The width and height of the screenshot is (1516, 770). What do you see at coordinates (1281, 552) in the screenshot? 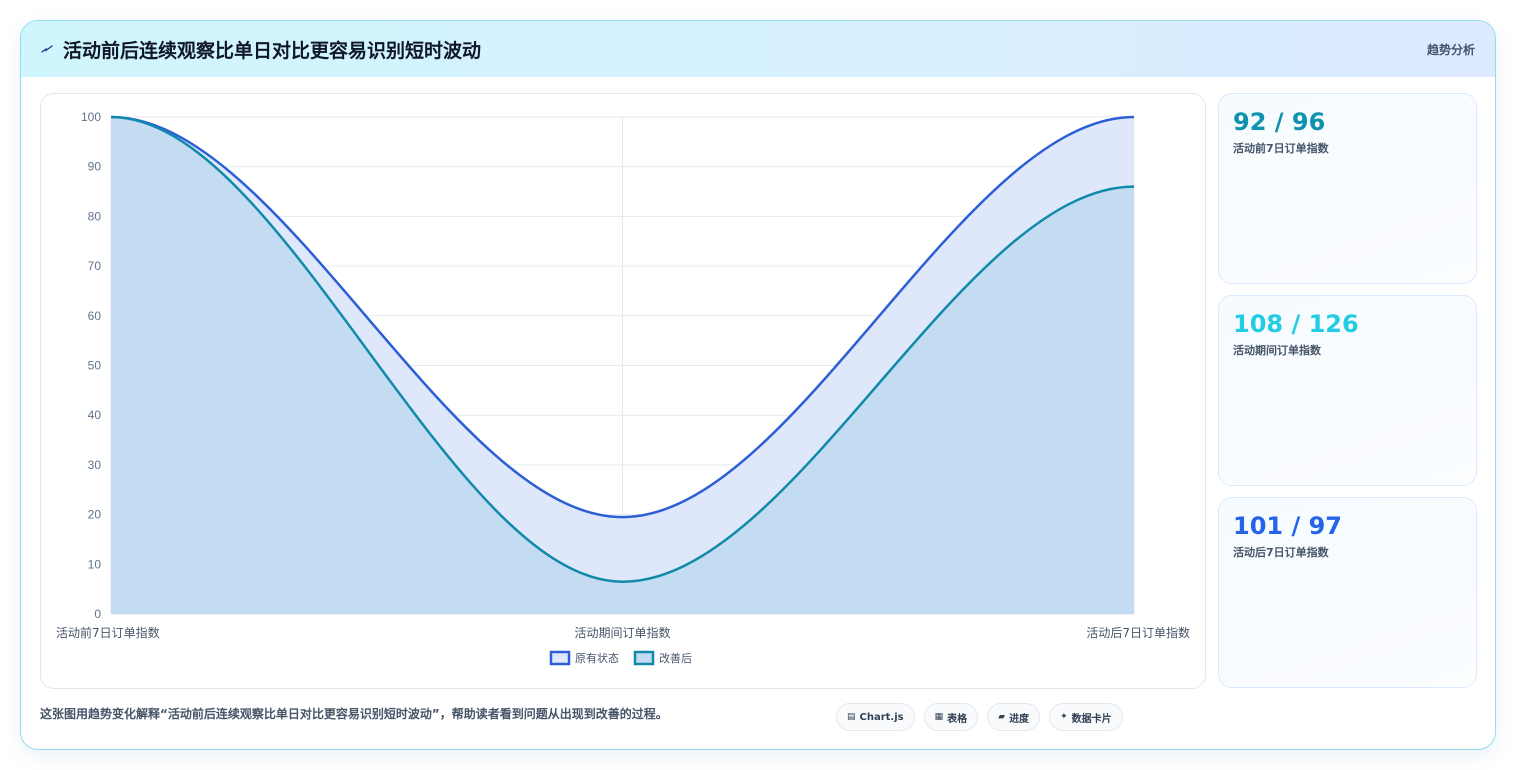
I see `stat-label: 活动后7日订单指数` at bounding box center [1281, 552].